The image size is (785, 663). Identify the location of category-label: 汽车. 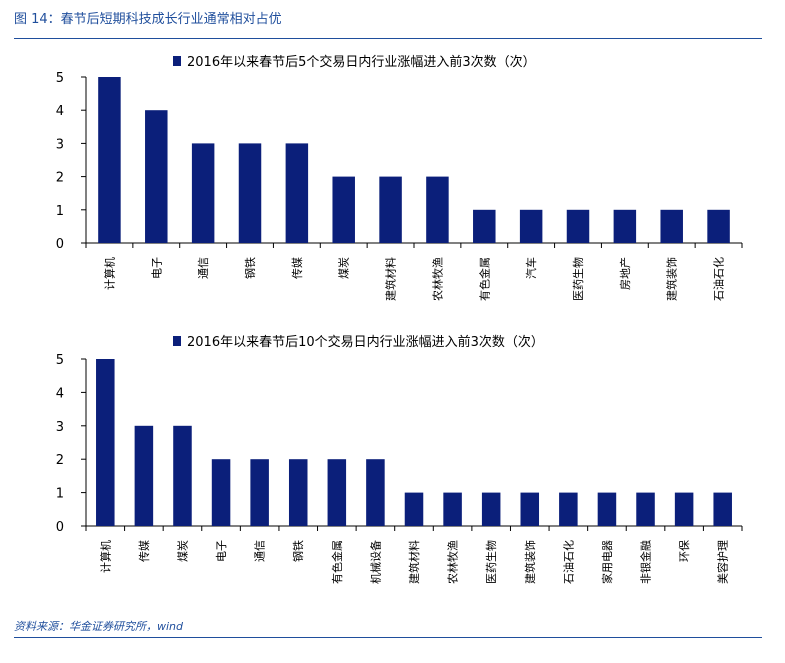
(531, 268).